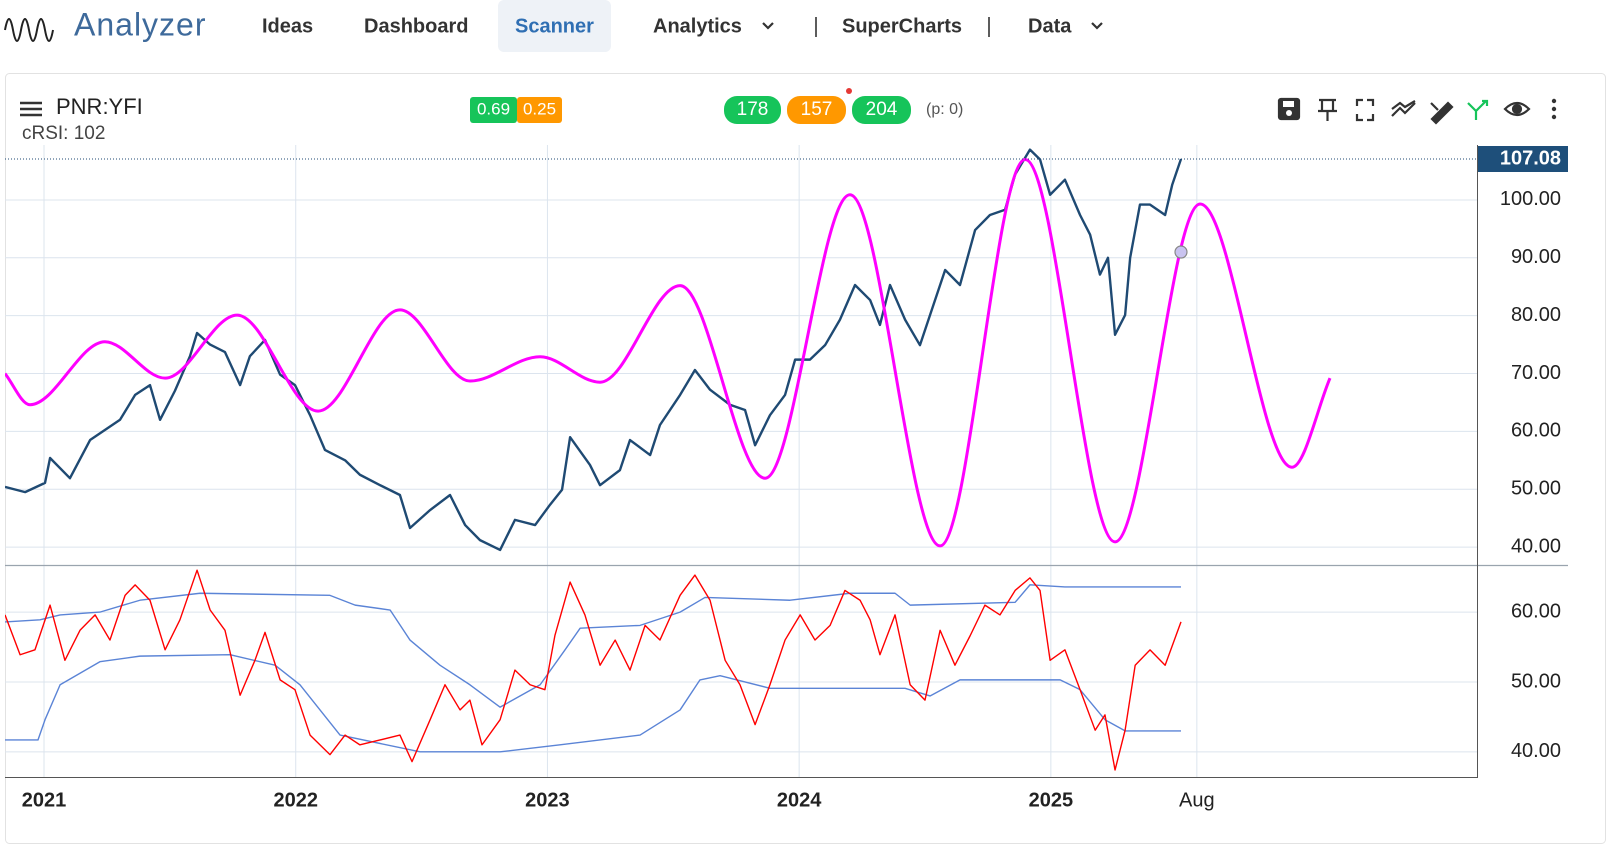 The width and height of the screenshot is (1608, 850). I want to click on y-tick-label: 70.00, so click(1536, 373).